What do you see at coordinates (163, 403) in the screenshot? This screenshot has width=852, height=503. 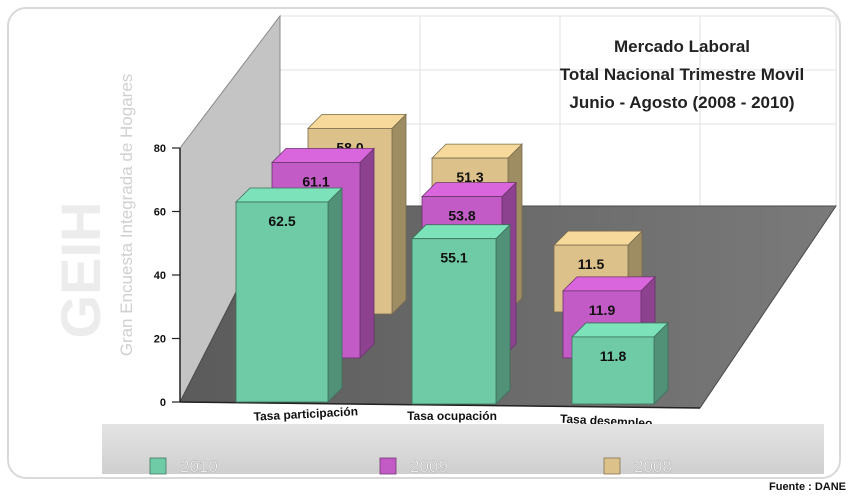 I see `y-tick-label: 0` at bounding box center [163, 403].